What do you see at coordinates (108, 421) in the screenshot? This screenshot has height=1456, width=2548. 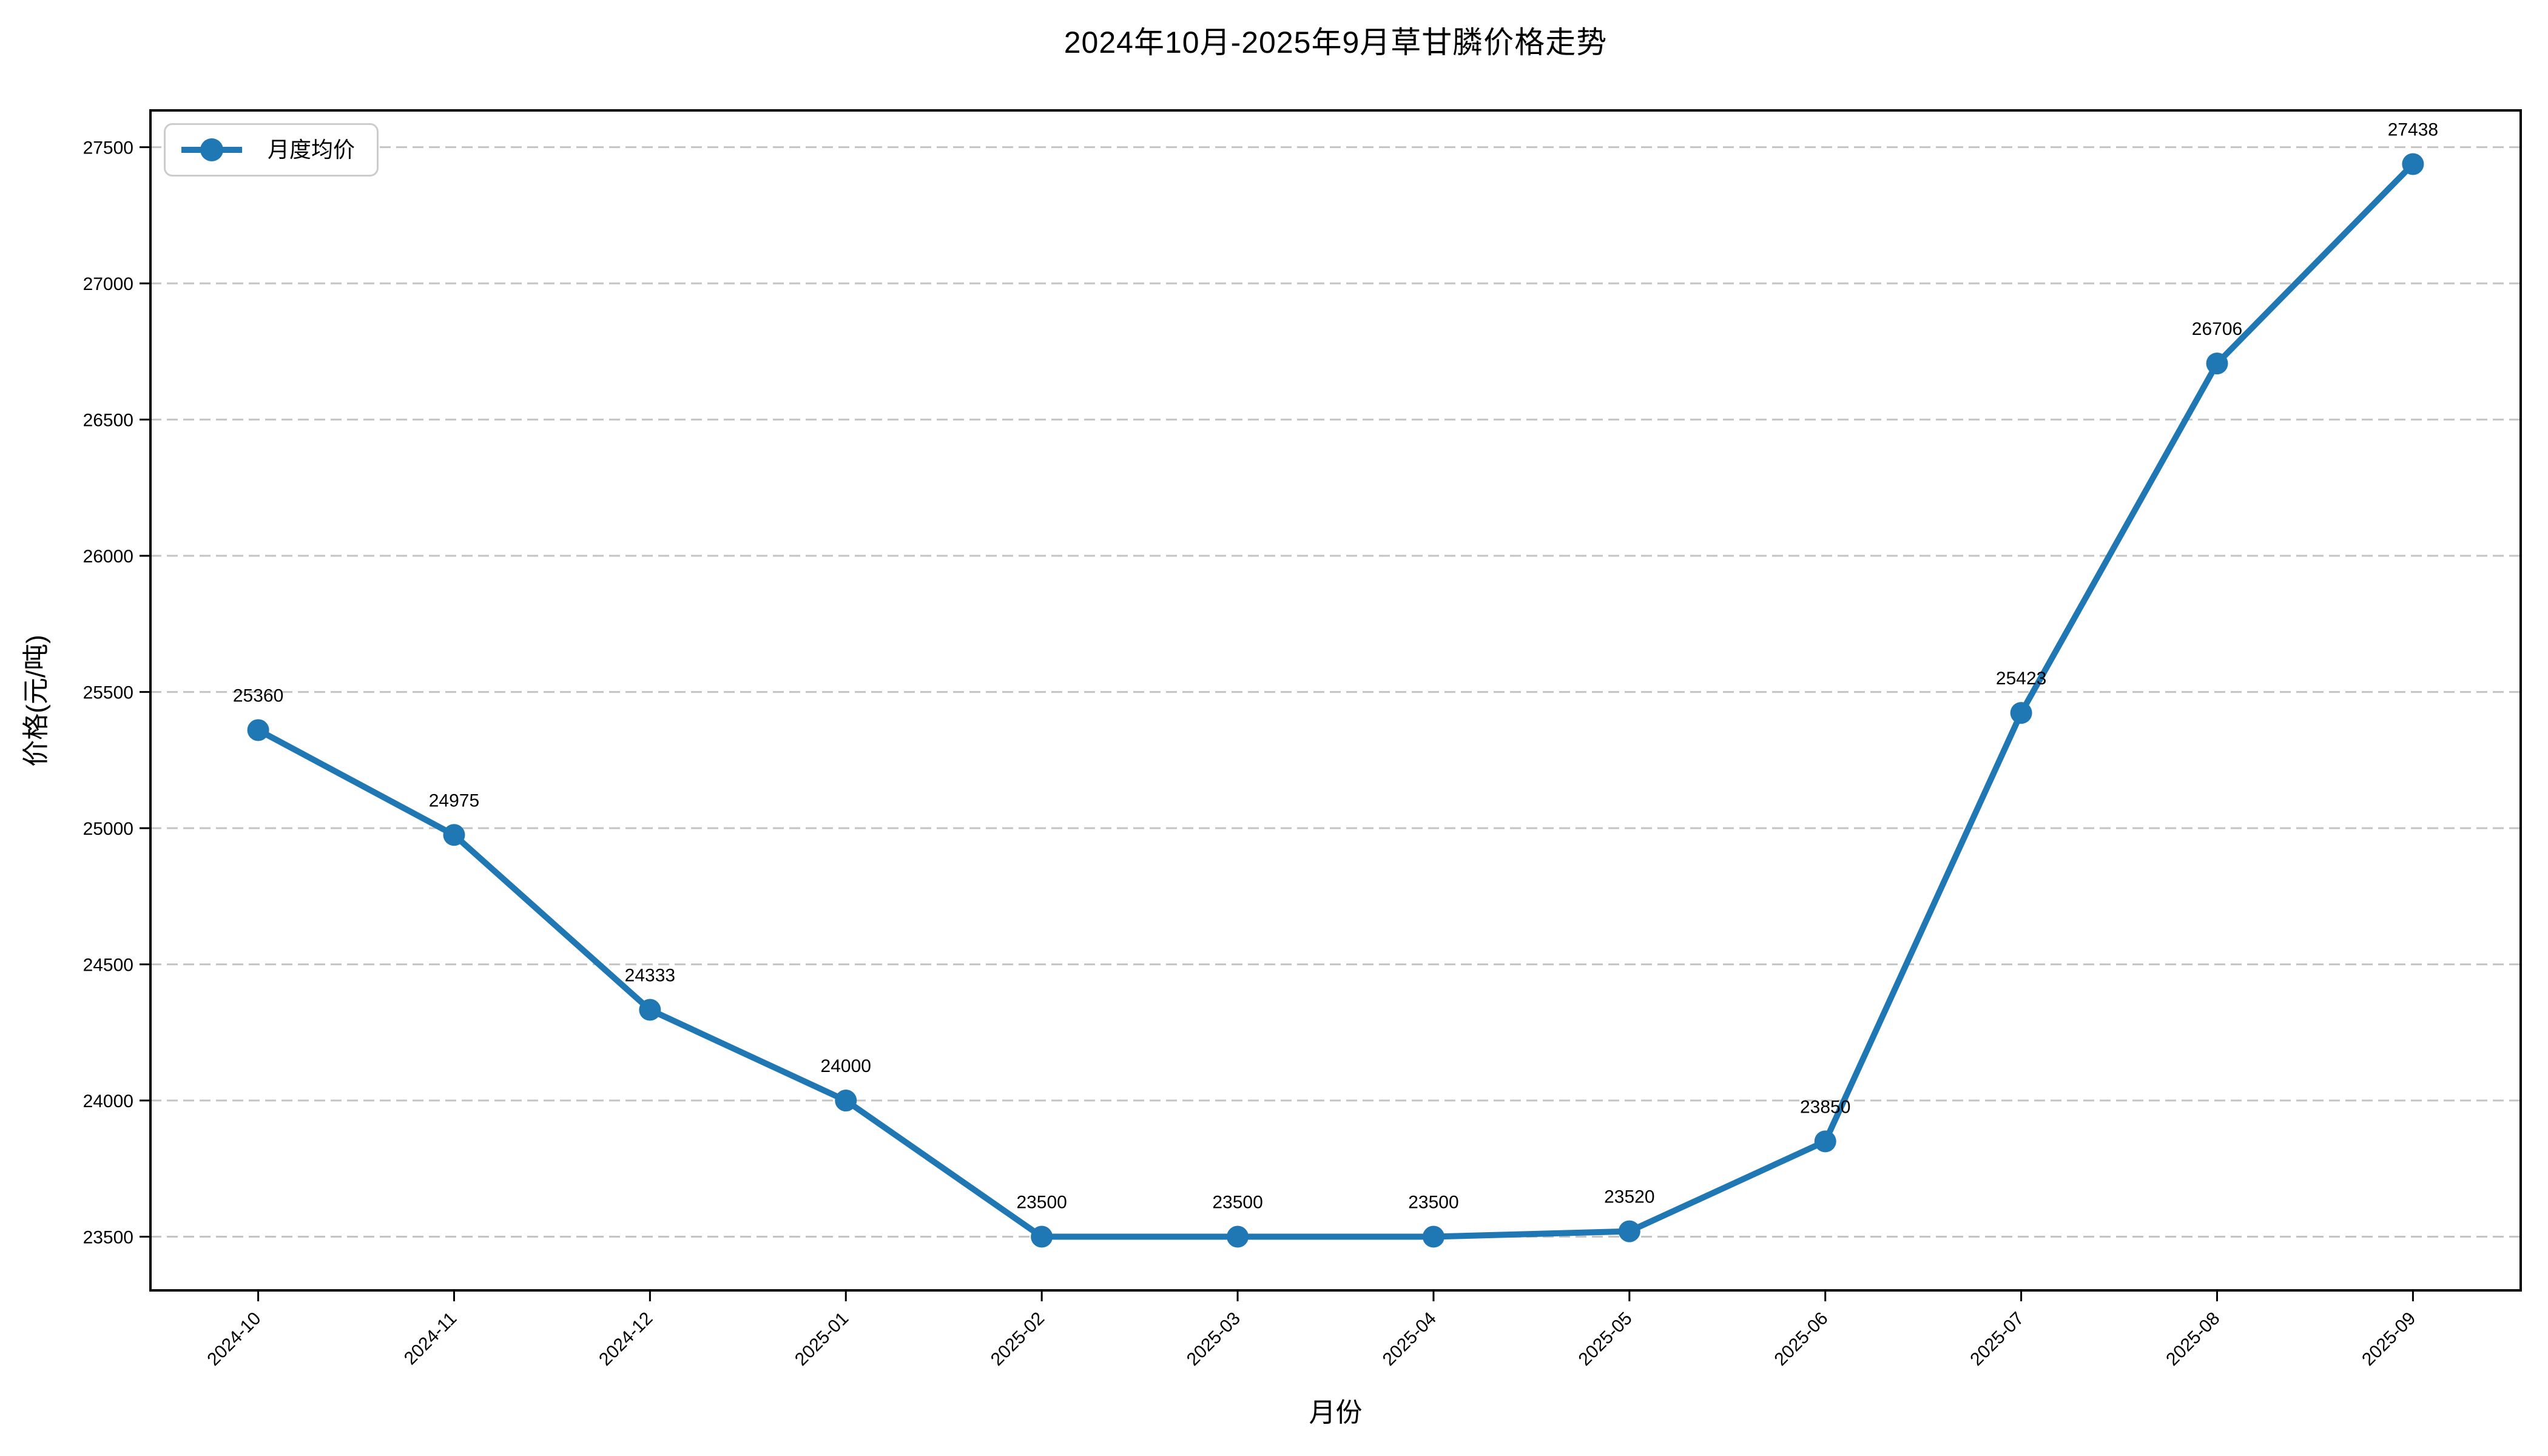 I see `y-tick-label: 26500` at bounding box center [108, 421].